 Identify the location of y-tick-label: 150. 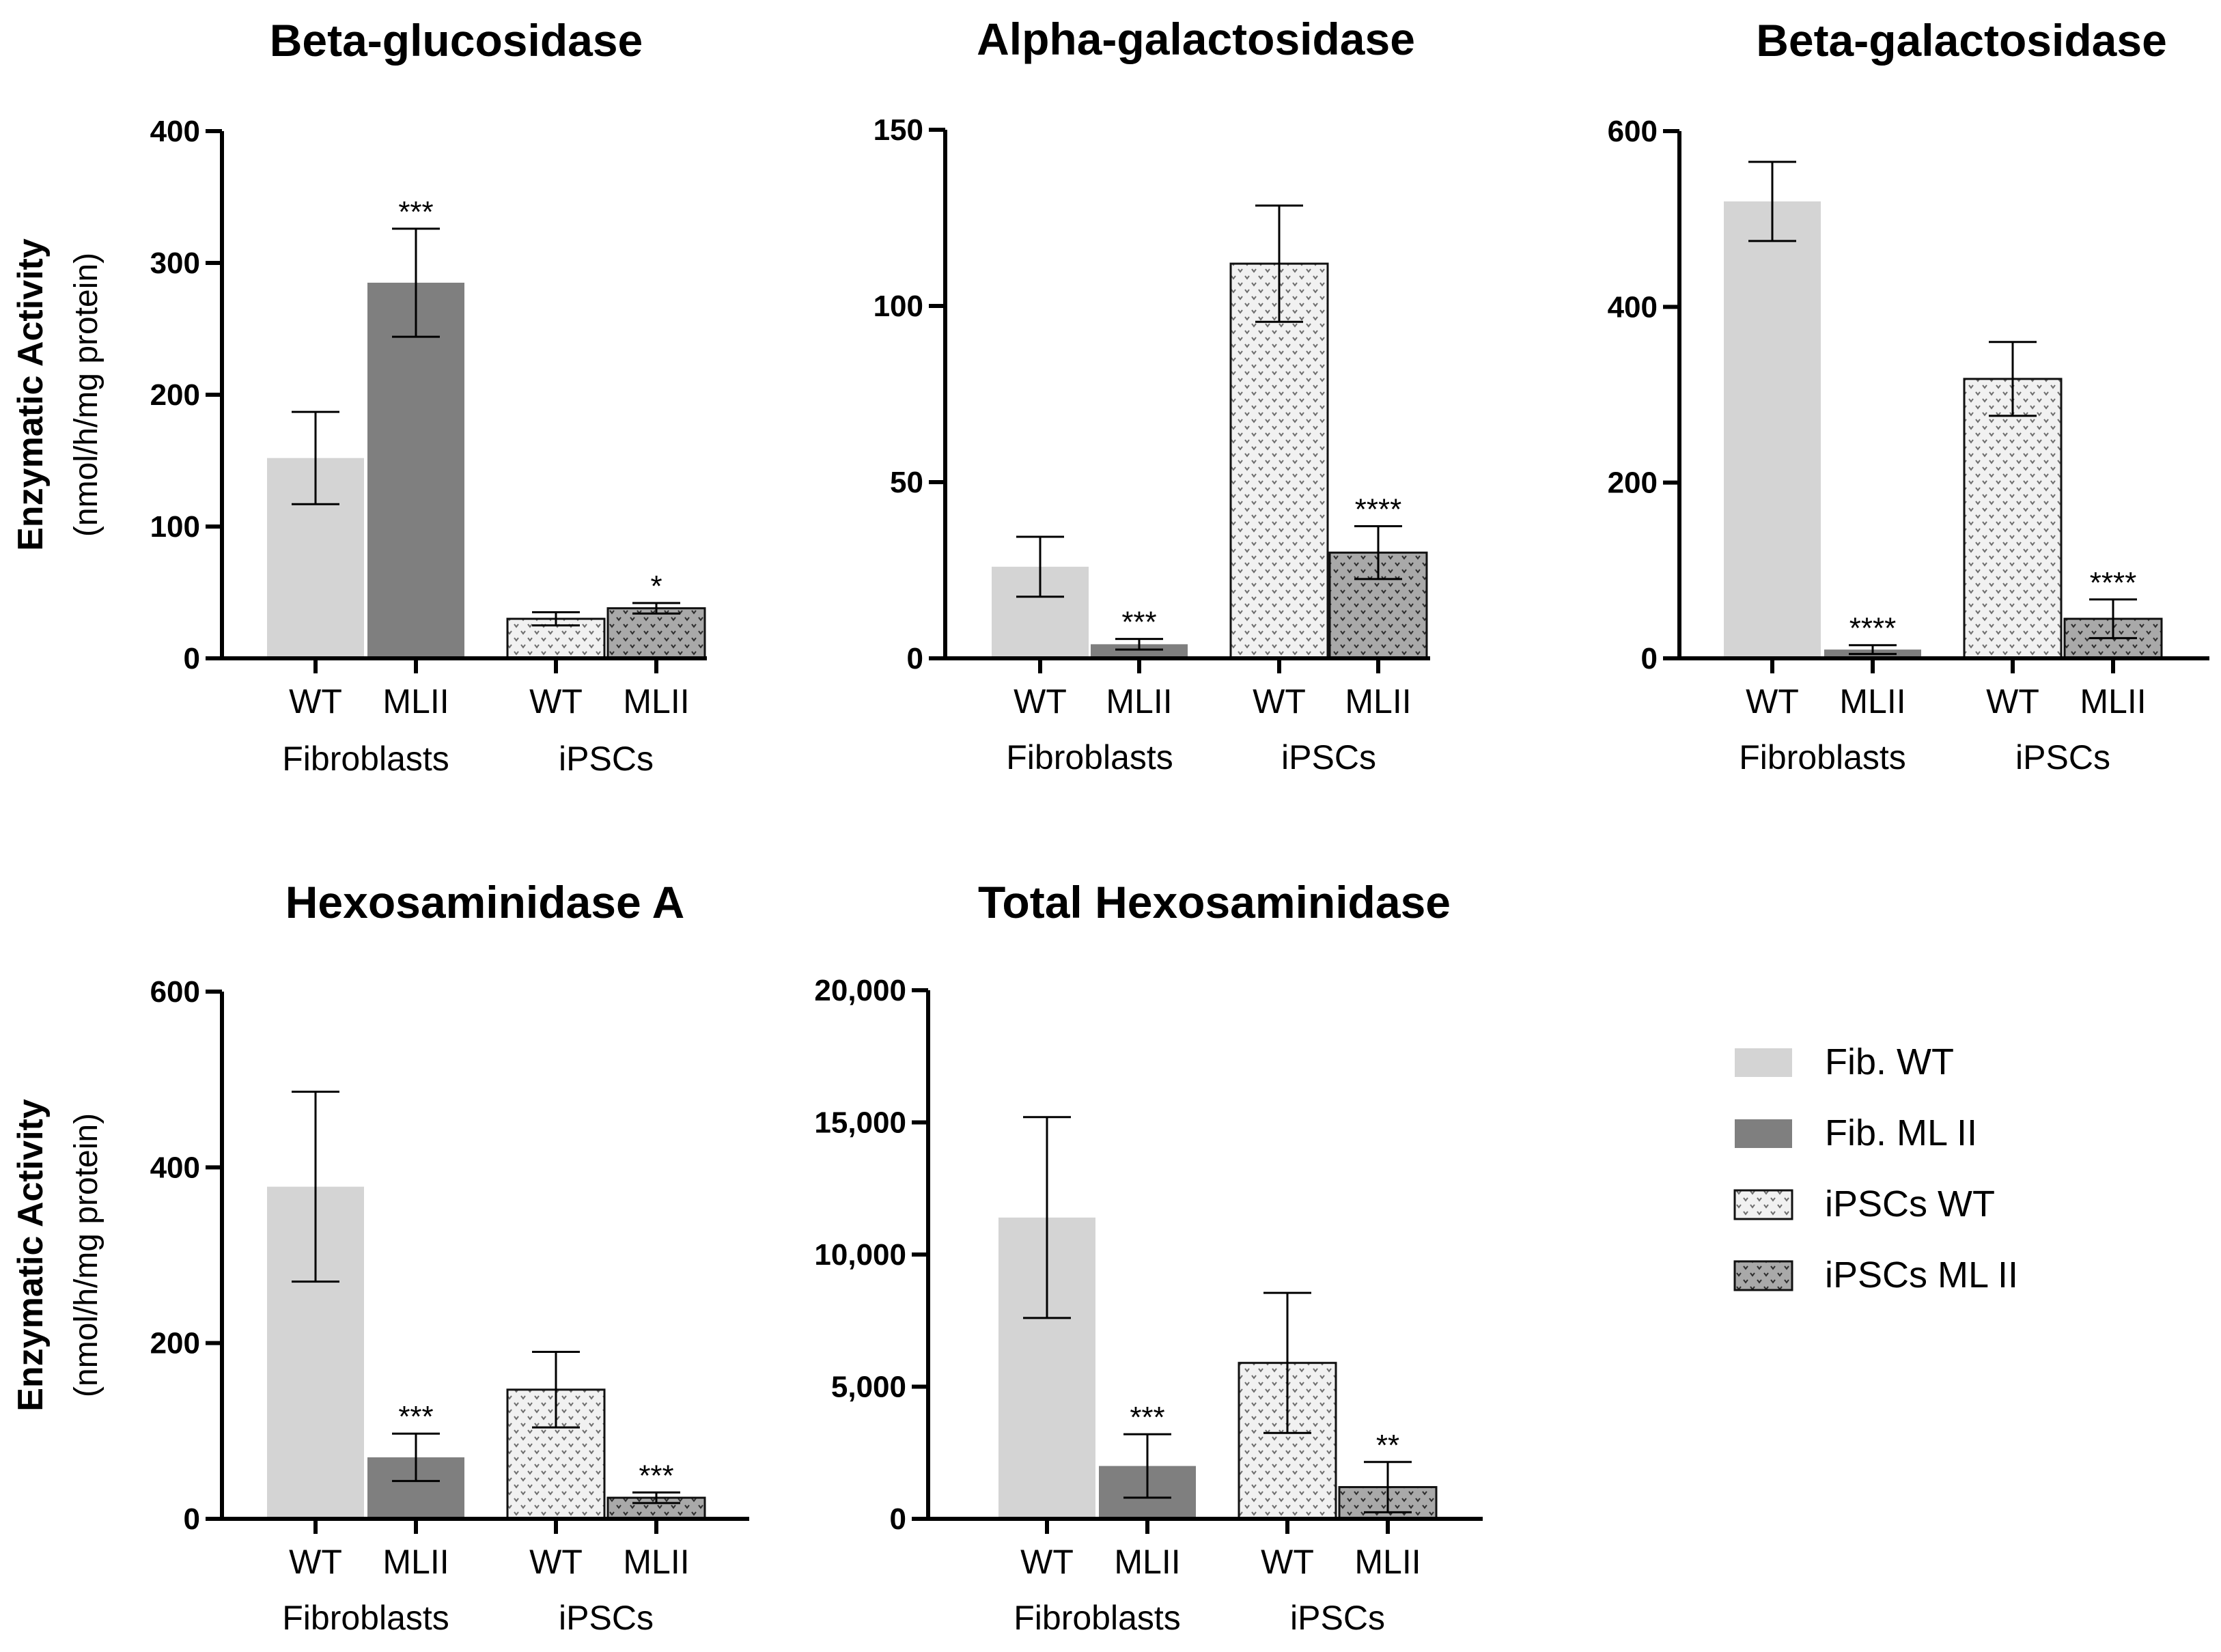
(898, 130).